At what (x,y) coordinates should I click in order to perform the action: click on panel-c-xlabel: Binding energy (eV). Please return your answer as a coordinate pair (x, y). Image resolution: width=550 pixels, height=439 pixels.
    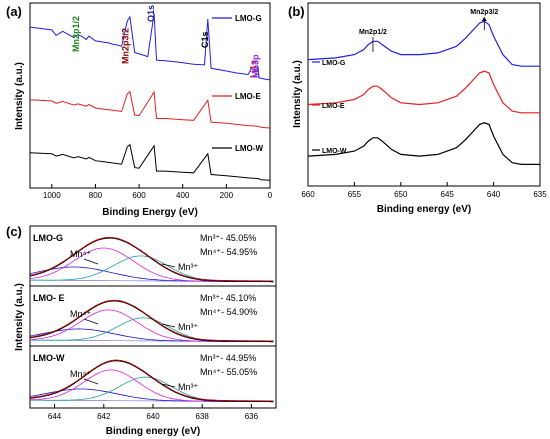
    Looking at the image, I should click on (153, 431).